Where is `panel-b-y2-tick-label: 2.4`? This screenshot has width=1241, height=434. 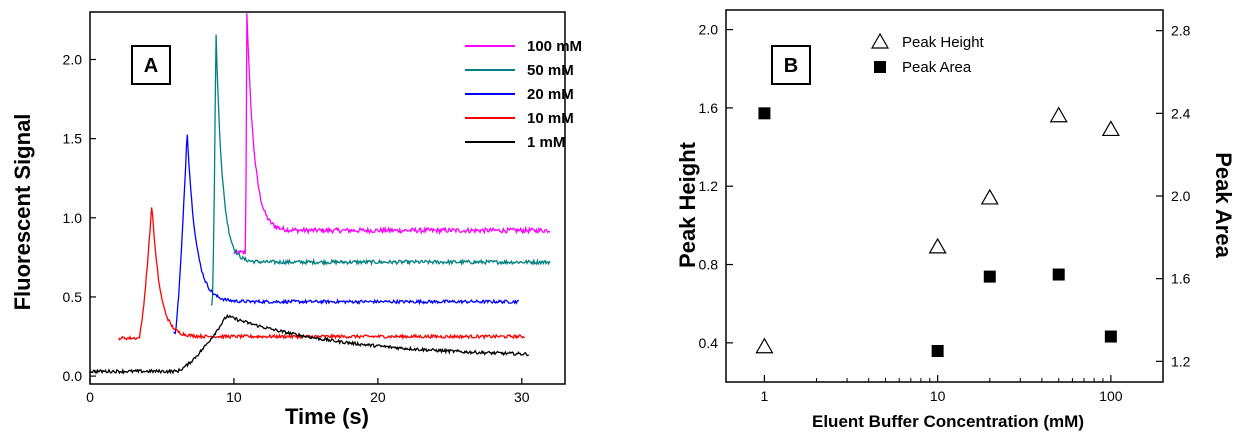
panel-b-y2-tick-label: 2.4 is located at coordinates (1181, 113).